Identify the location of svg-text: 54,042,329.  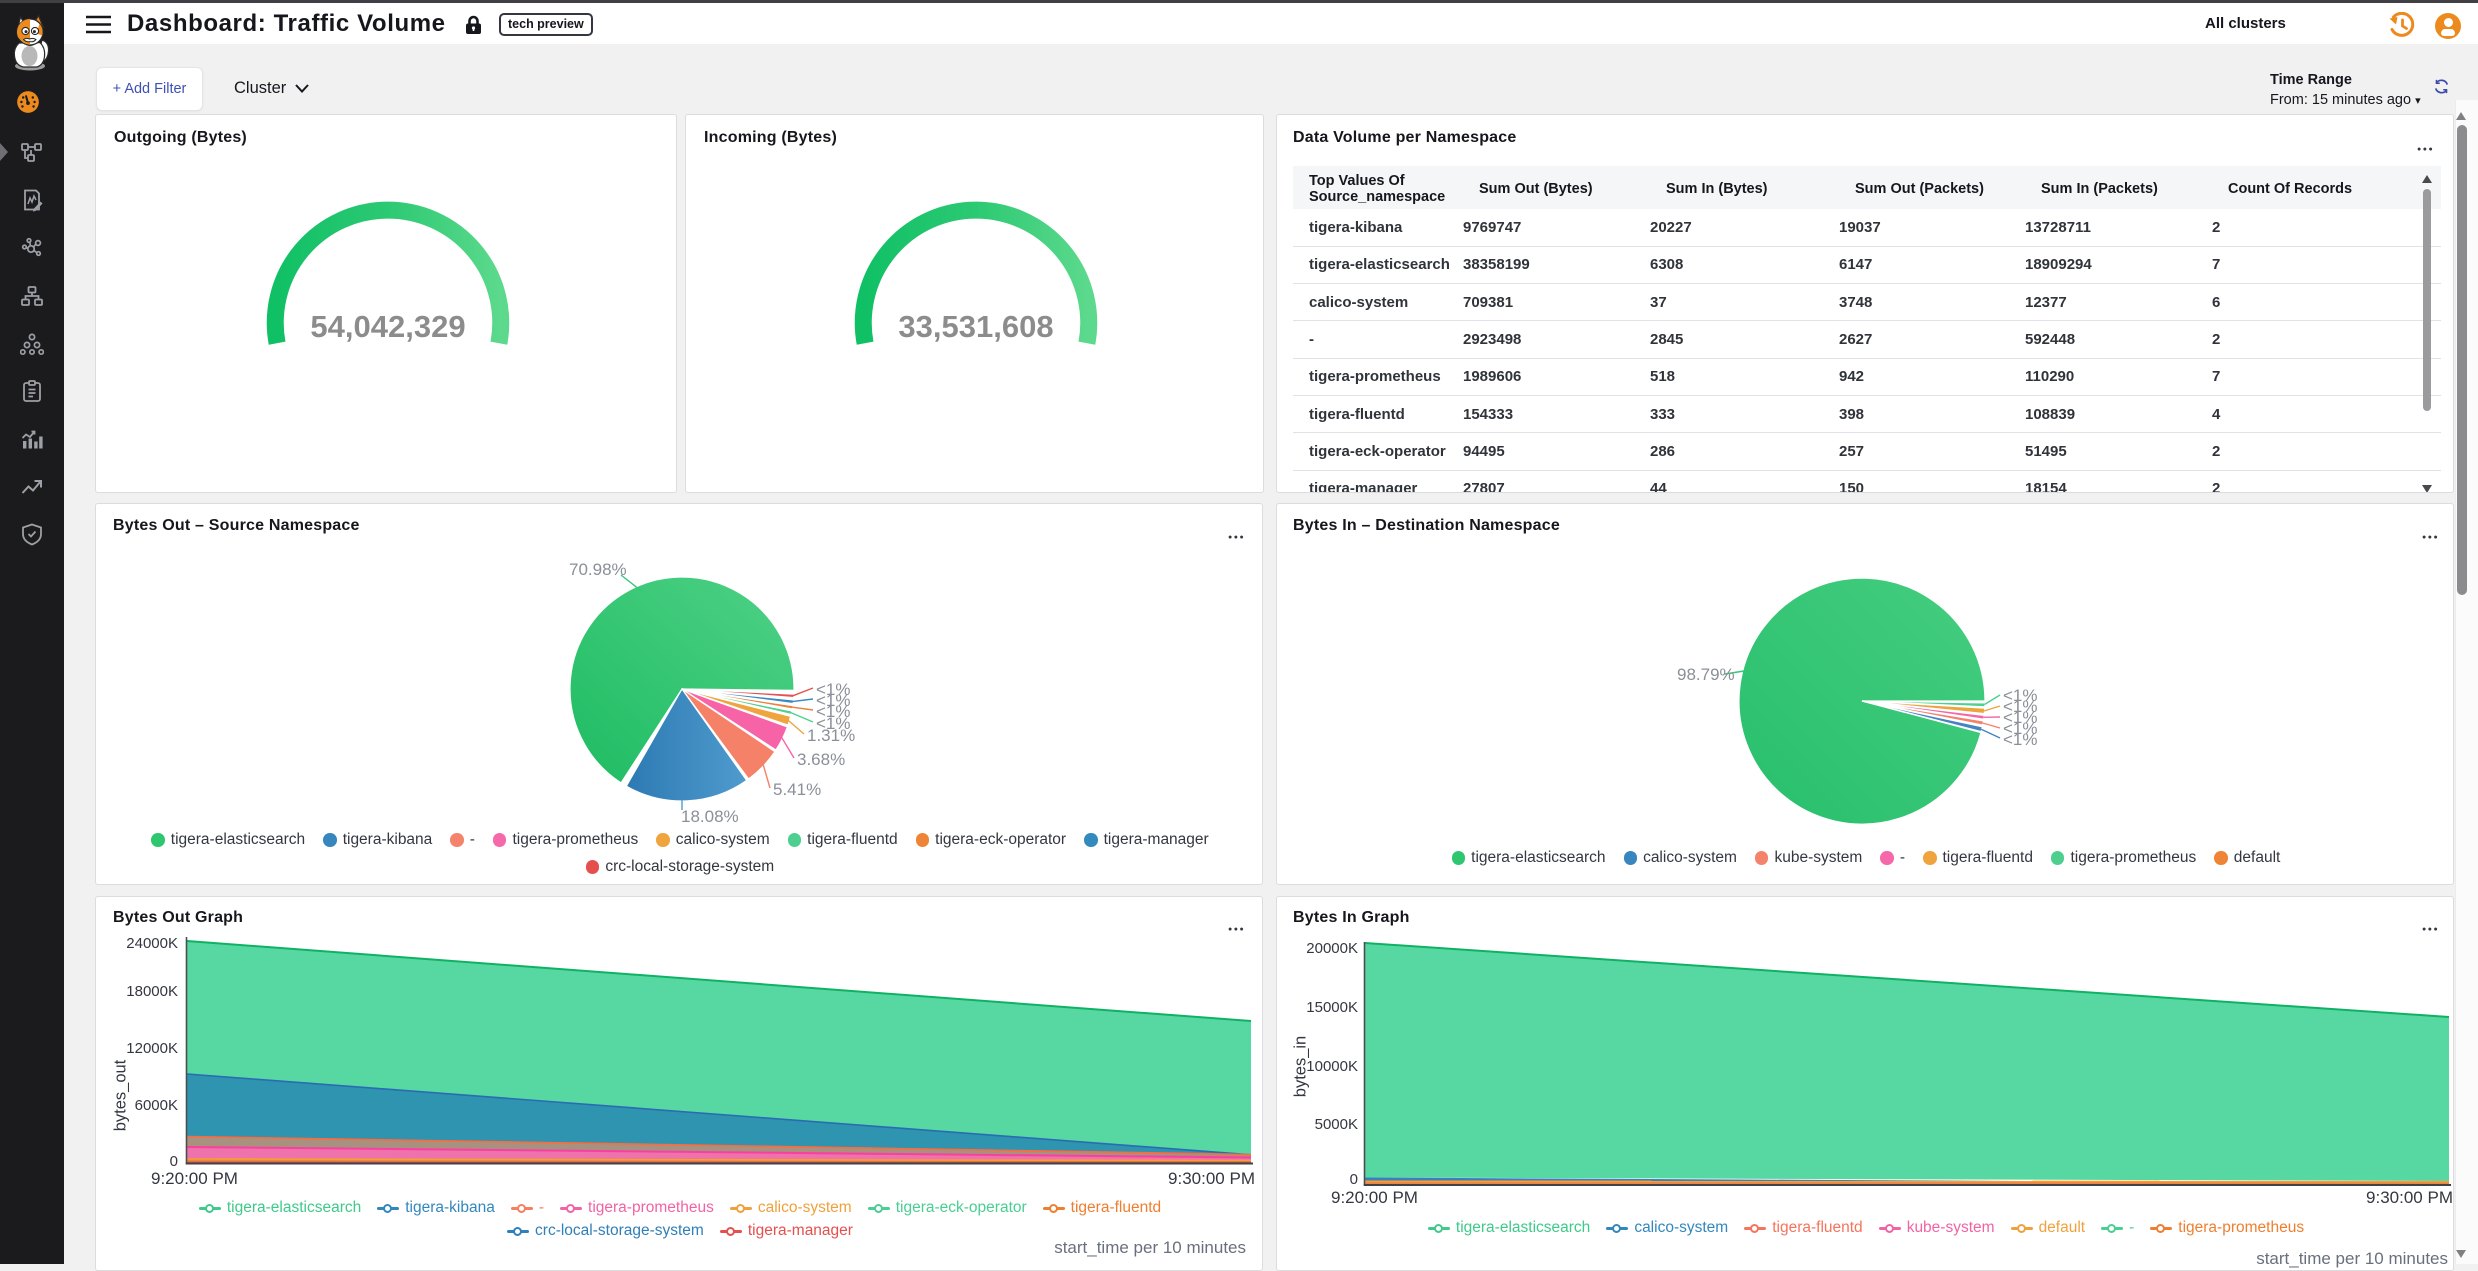
(387, 326).